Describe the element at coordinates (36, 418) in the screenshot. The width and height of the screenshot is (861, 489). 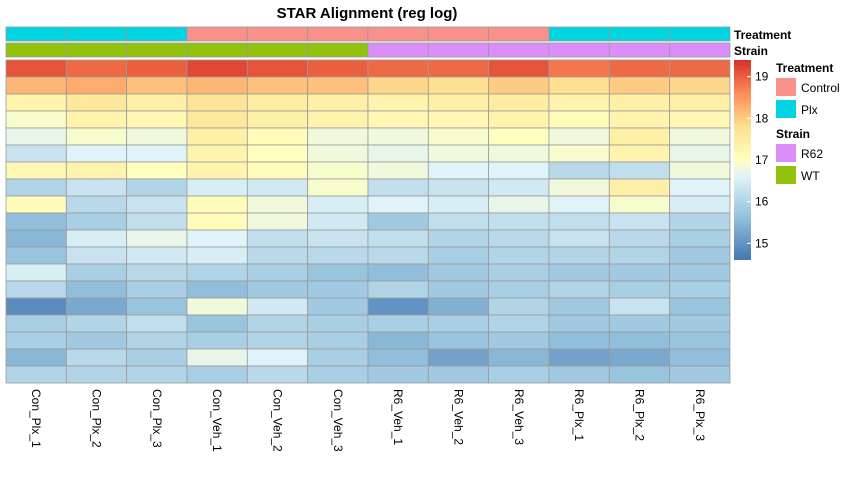
I see `column-label: Con_Plx_1` at that location.